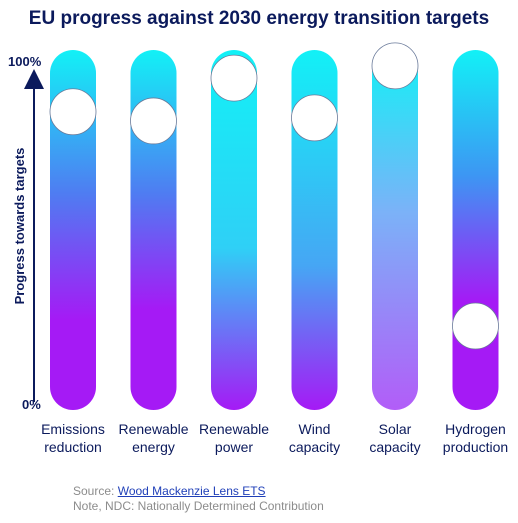 Image resolution: width=518 pixels, height=523 pixels. I want to click on source-link: Wood Mackenzie Lens ETS, so click(191, 491).